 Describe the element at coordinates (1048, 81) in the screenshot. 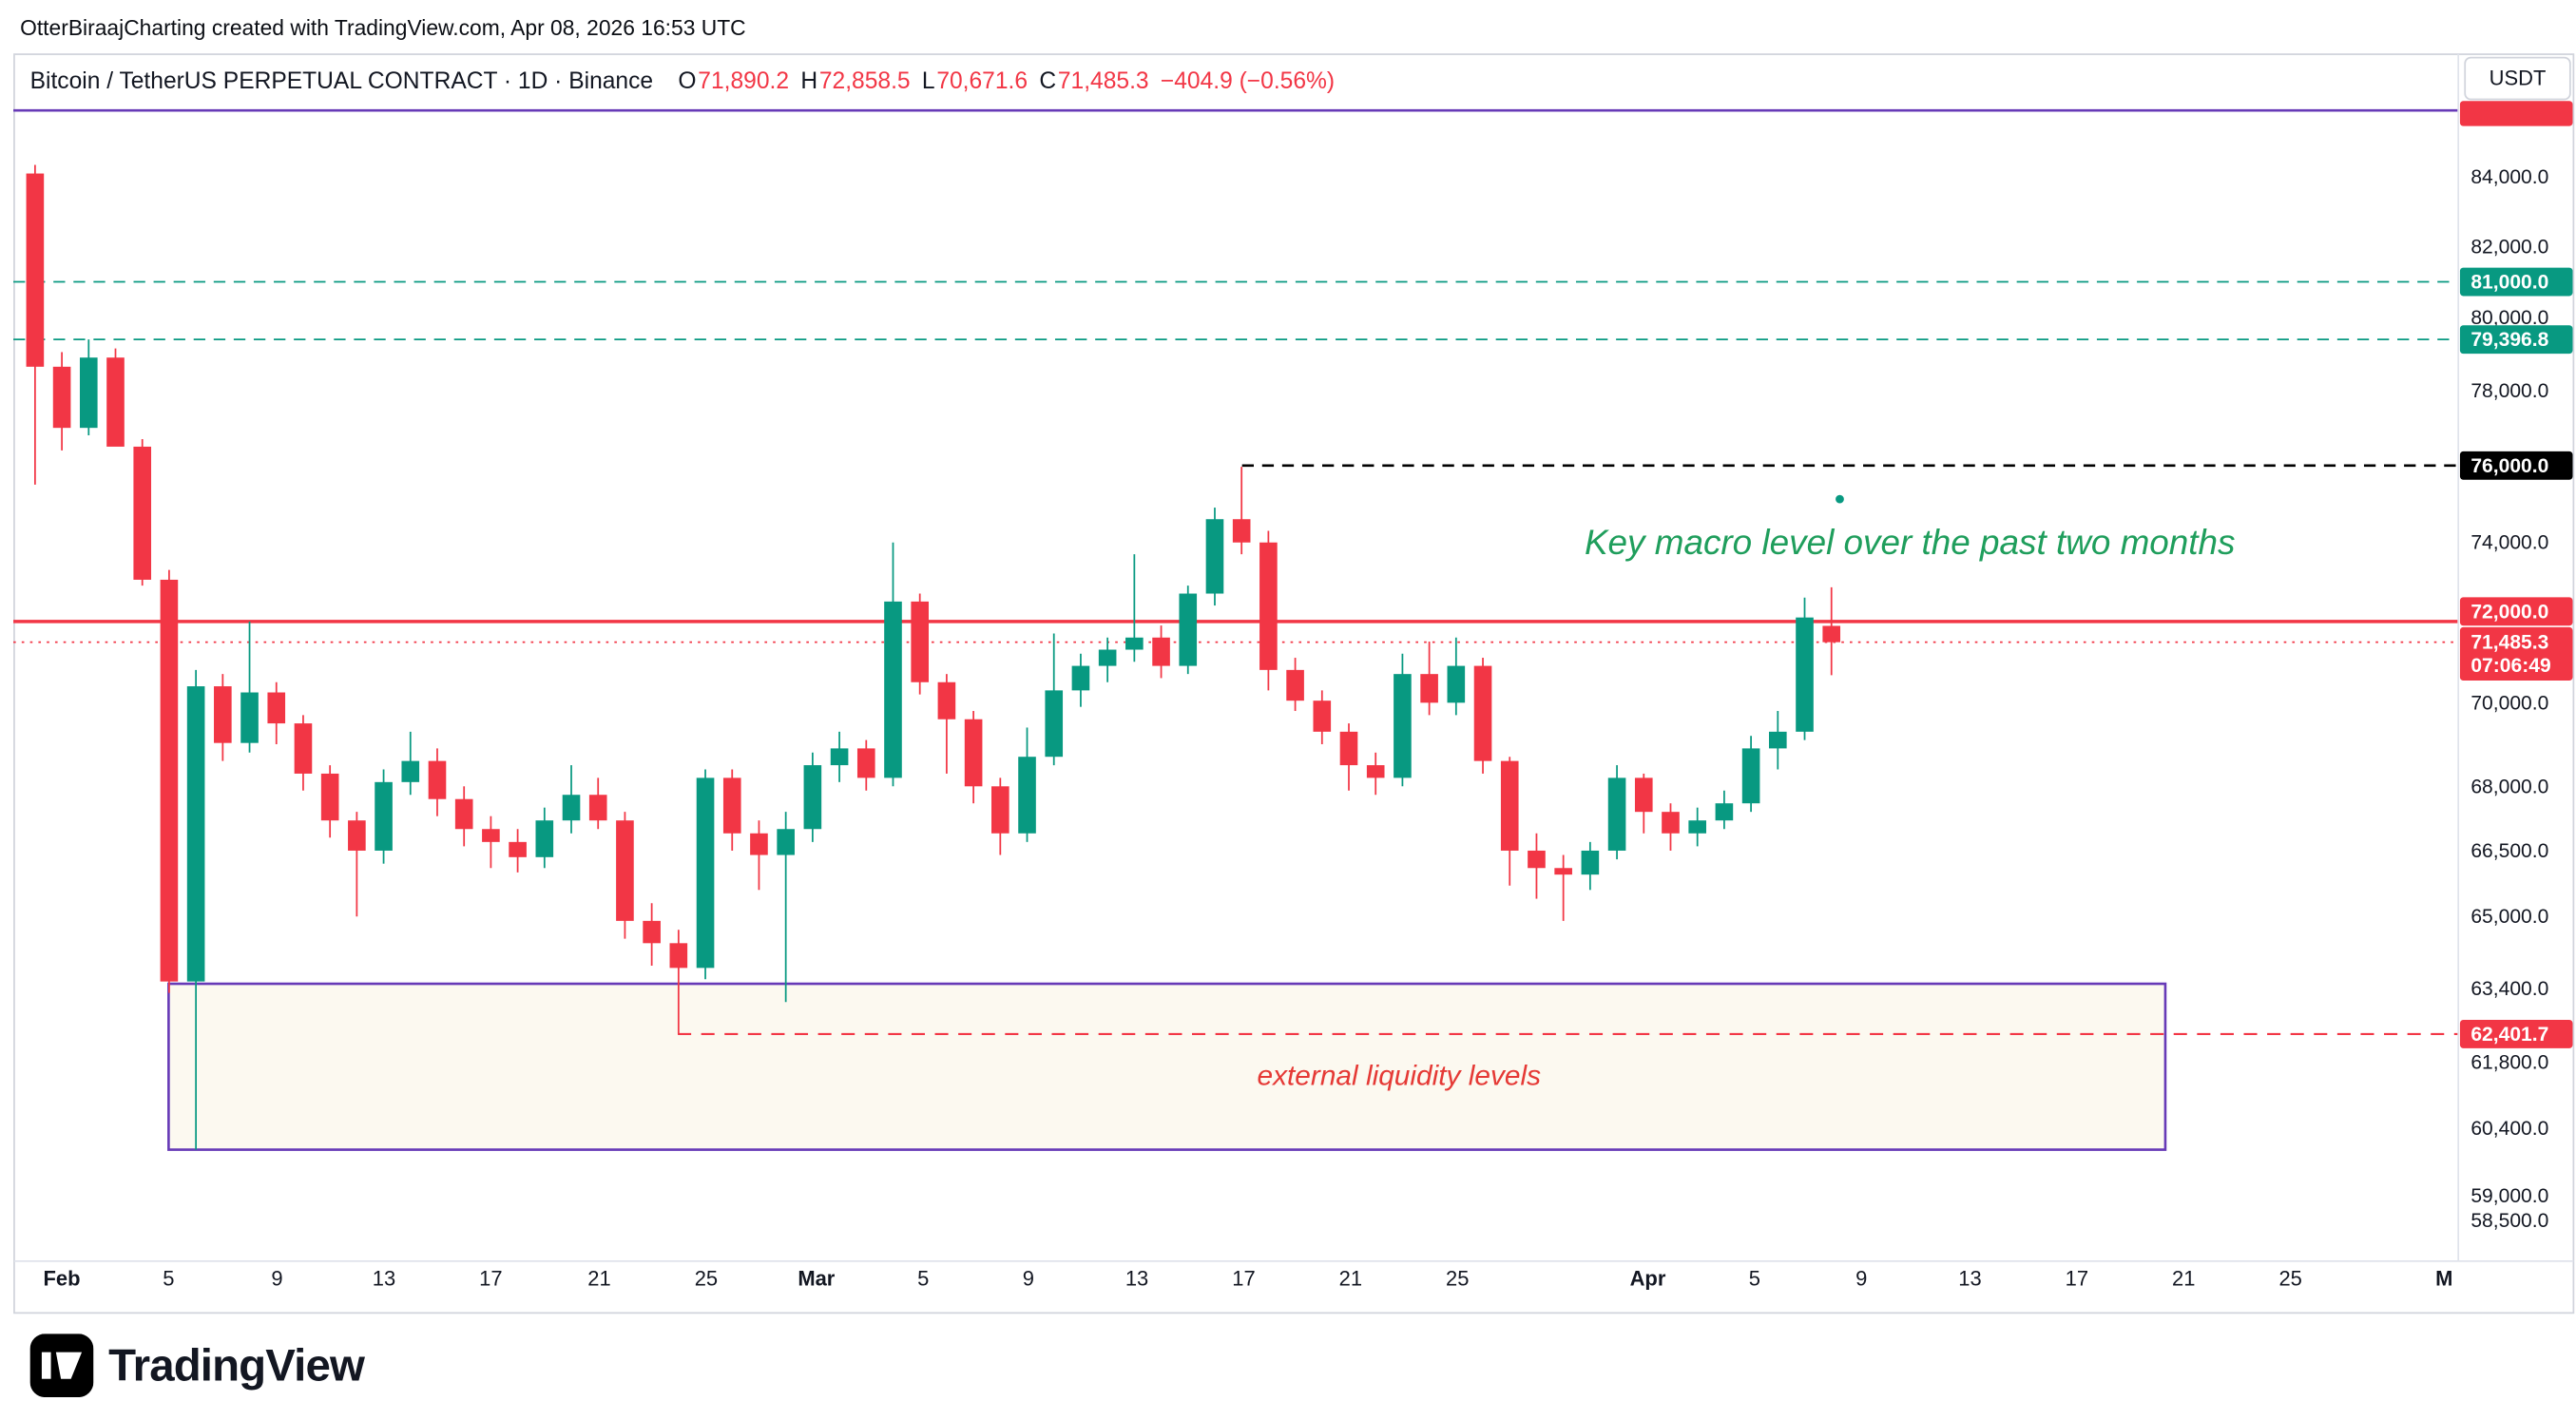

I see `ohlc-close-label: C` at that location.